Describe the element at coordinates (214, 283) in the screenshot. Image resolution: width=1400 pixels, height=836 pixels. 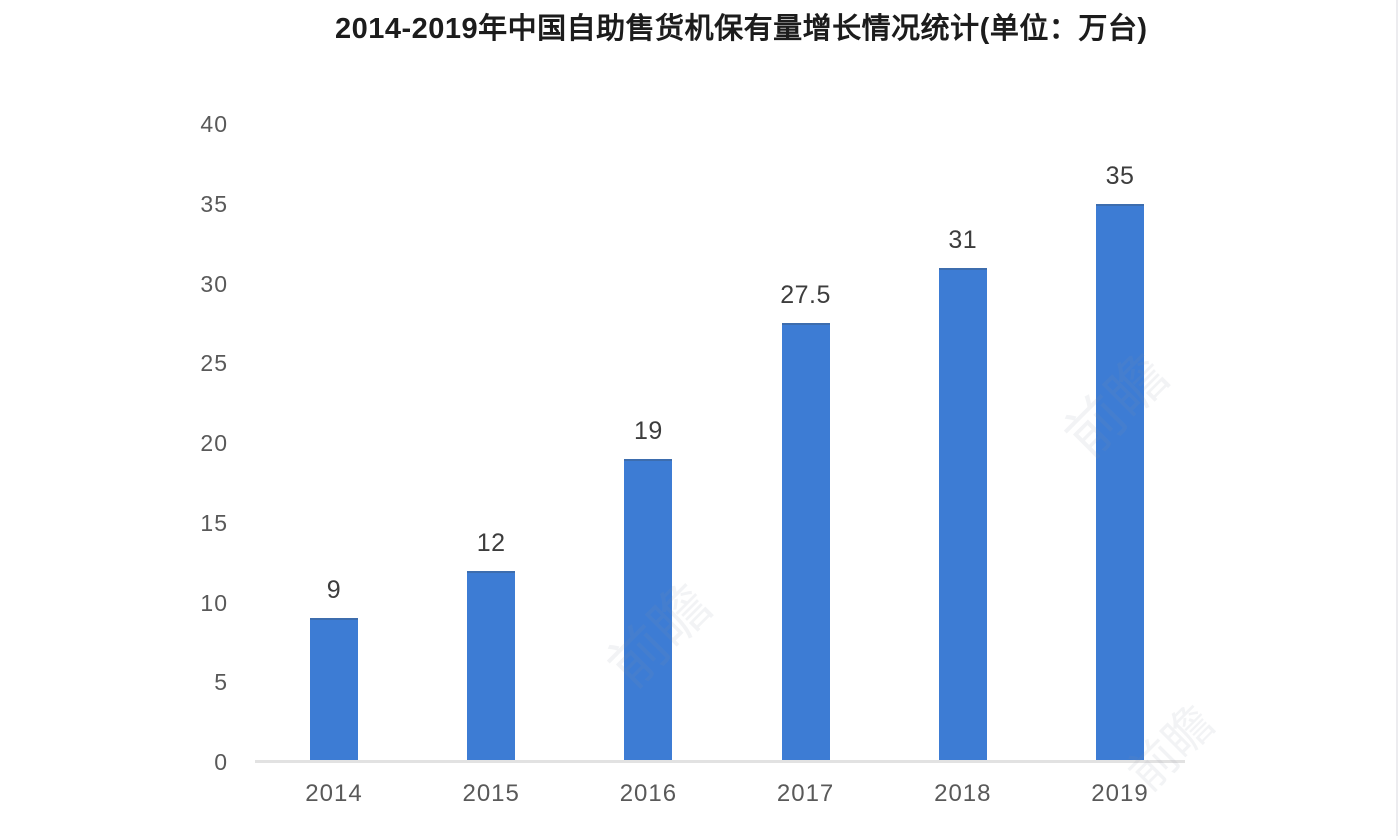
I see `y-axis-tick-label: 30` at that location.